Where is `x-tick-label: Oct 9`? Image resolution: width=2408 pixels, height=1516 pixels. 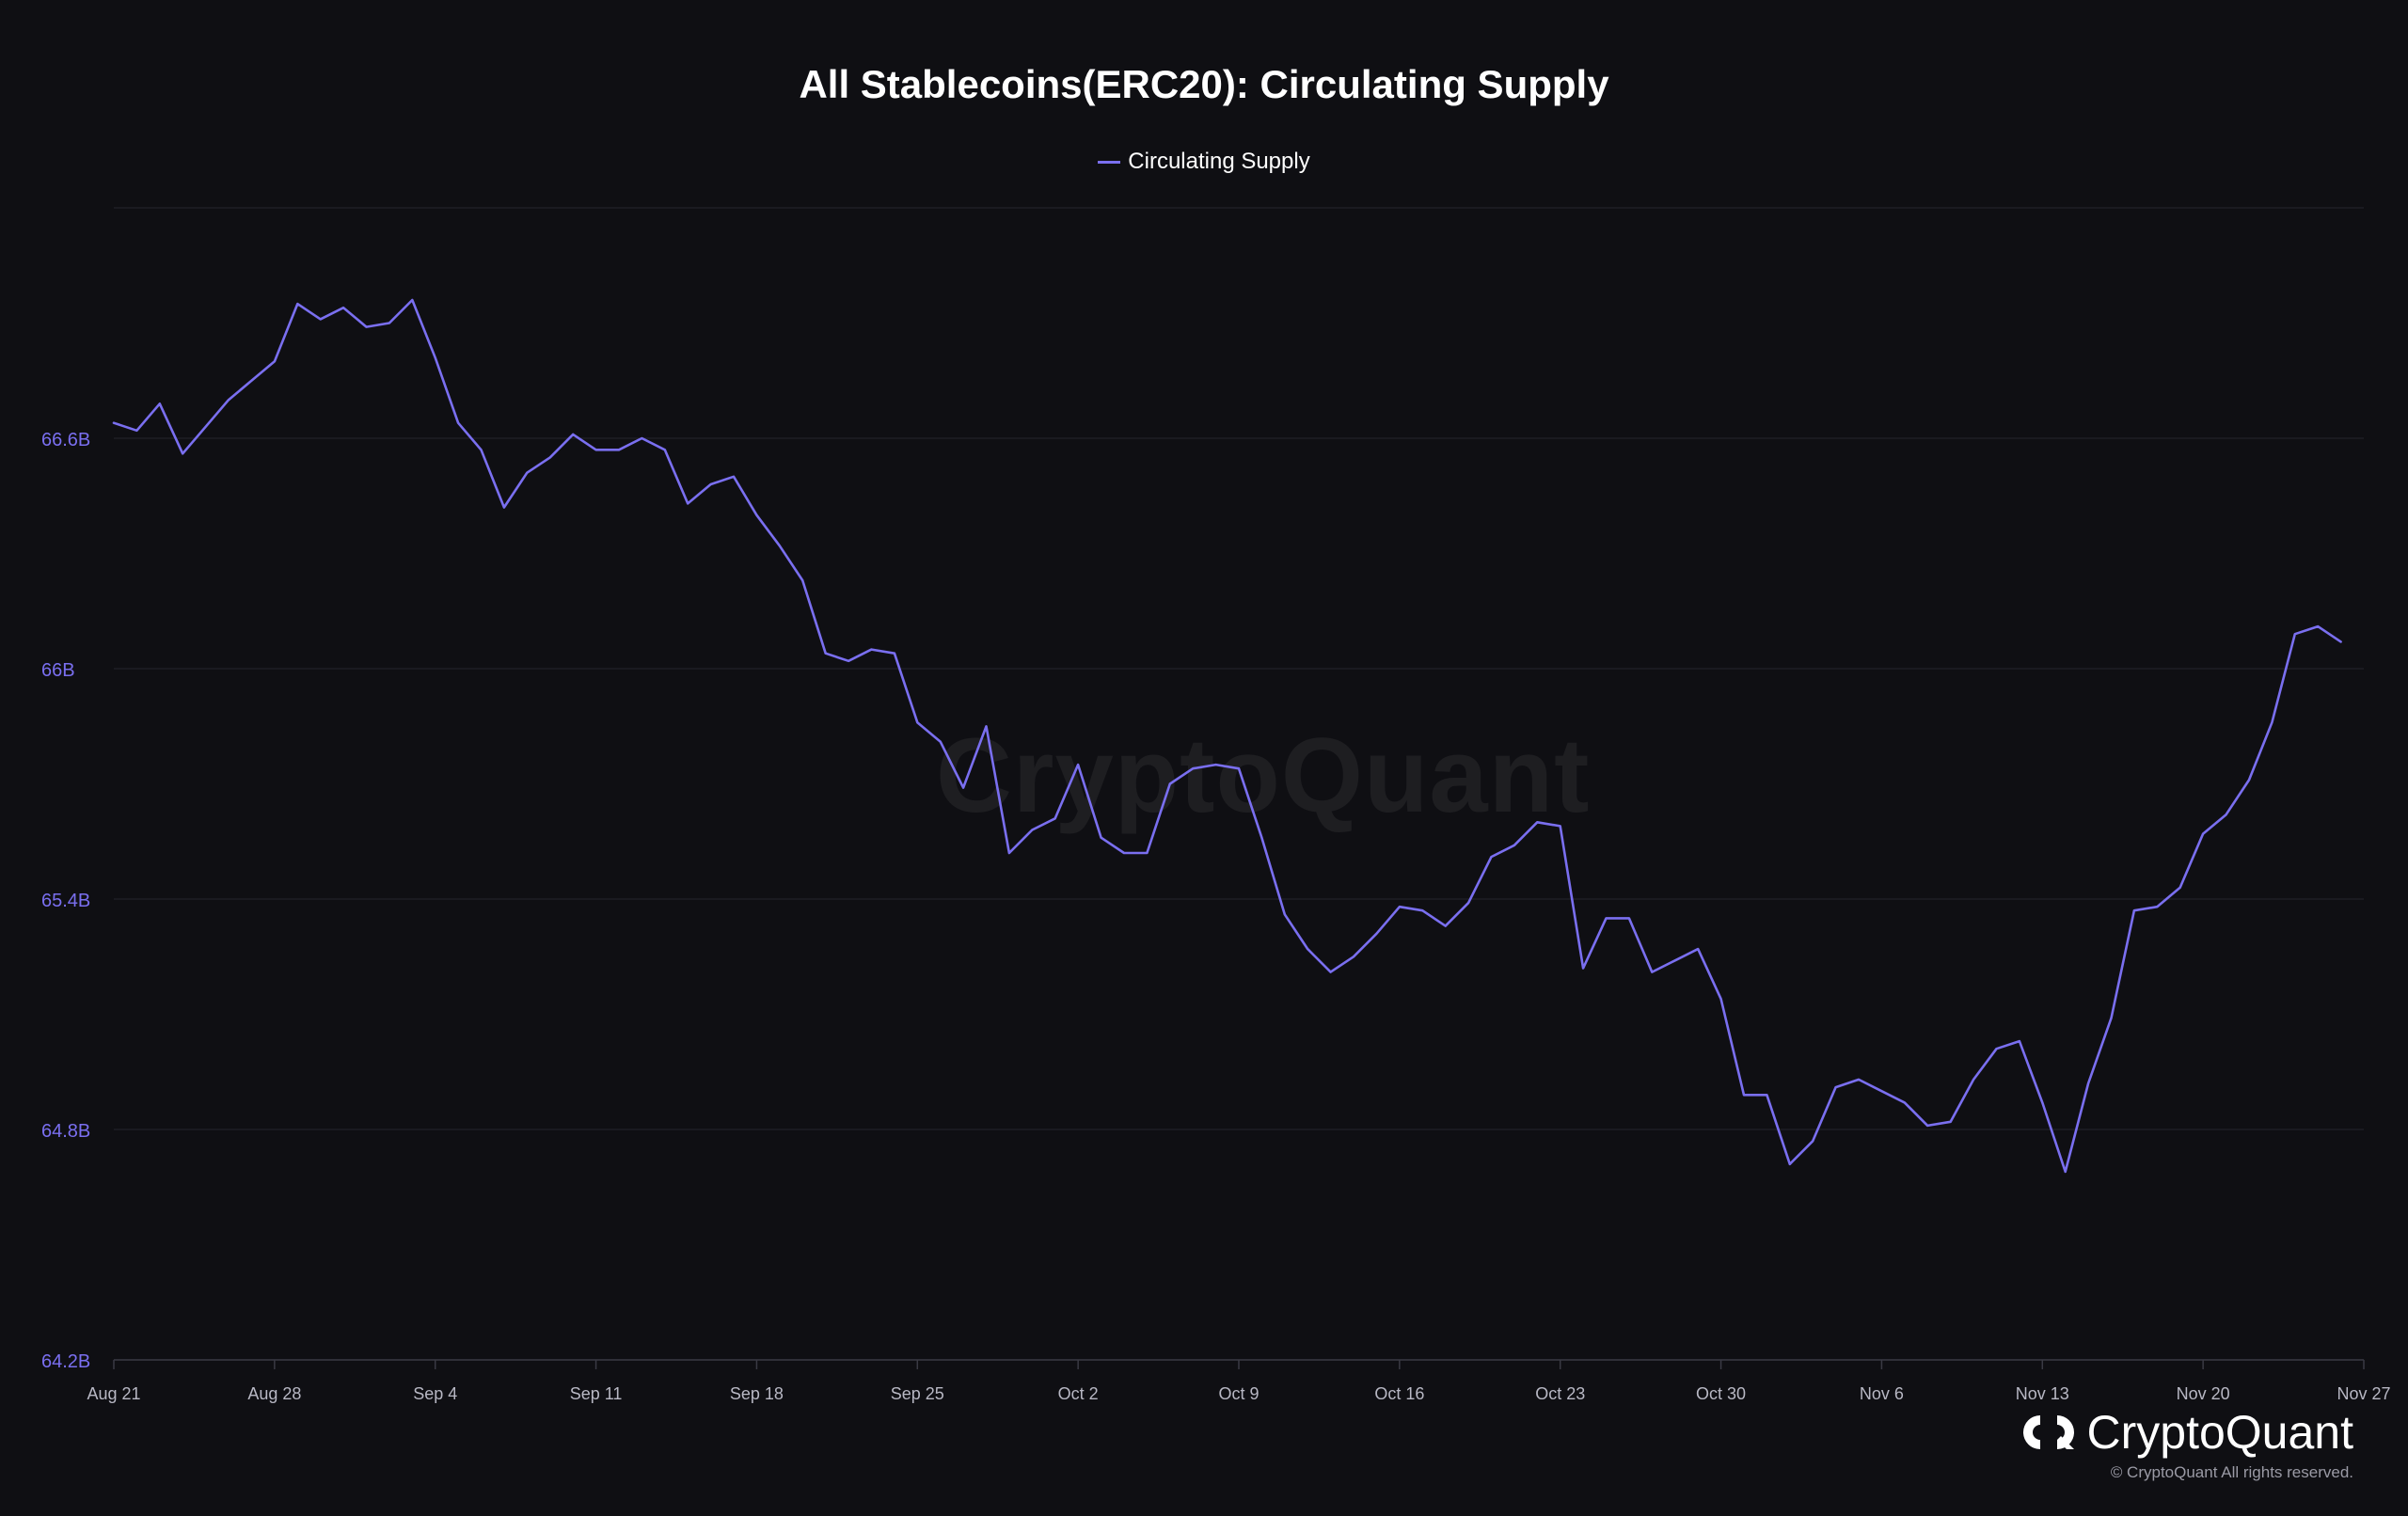 x-tick-label: Oct 9 is located at coordinates (1239, 1393).